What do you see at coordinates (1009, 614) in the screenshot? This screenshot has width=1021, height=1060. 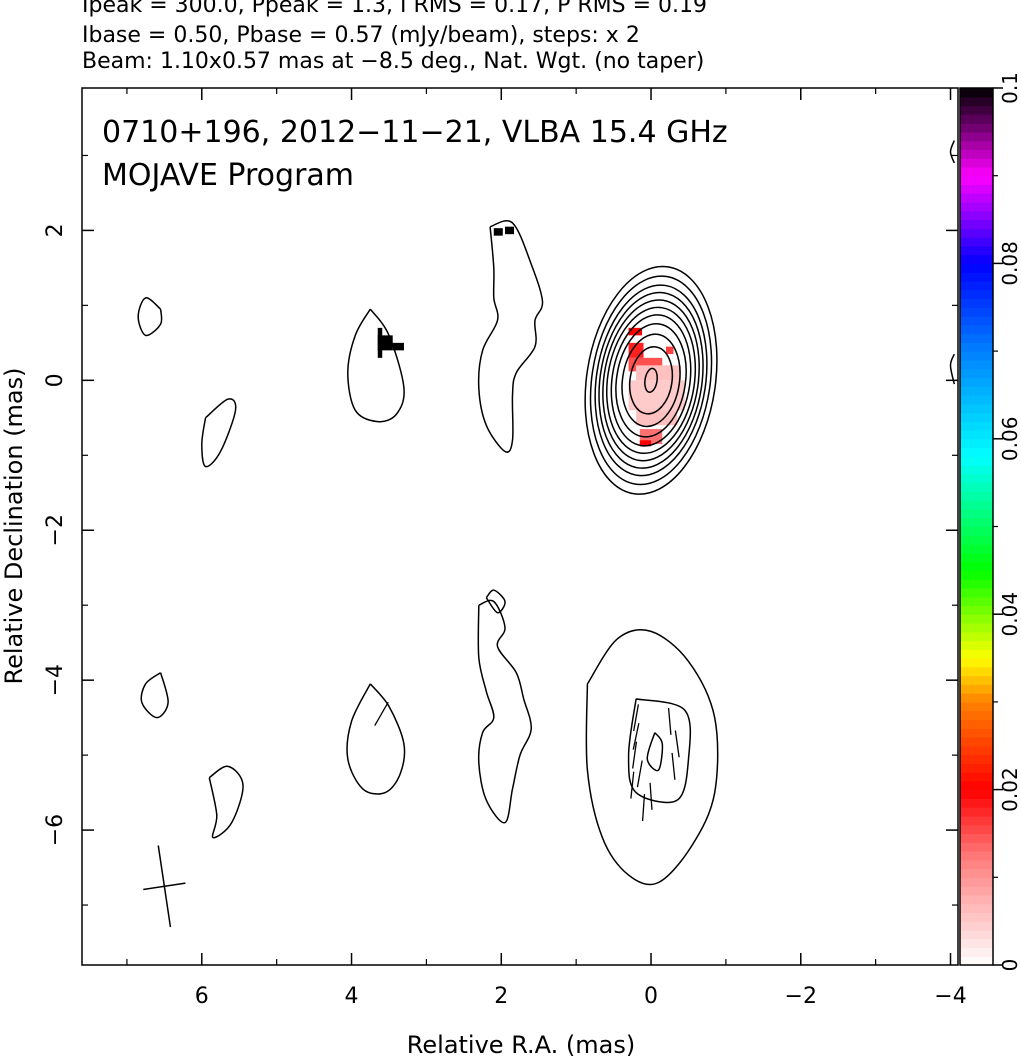 I see `colorbar-tick-label: 0.04` at bounding box center [1009, 614].